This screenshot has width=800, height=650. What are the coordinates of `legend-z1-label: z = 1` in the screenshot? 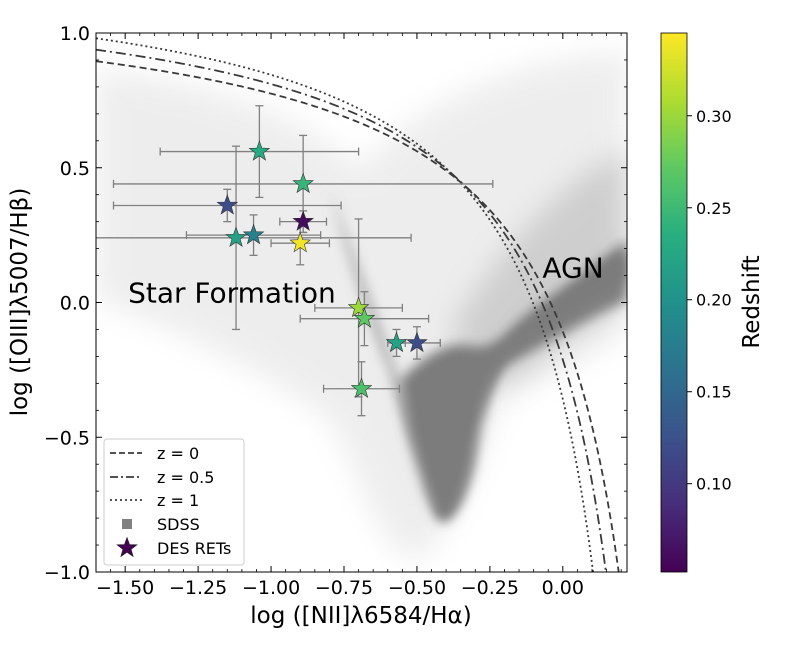 It's located at (178, 500).